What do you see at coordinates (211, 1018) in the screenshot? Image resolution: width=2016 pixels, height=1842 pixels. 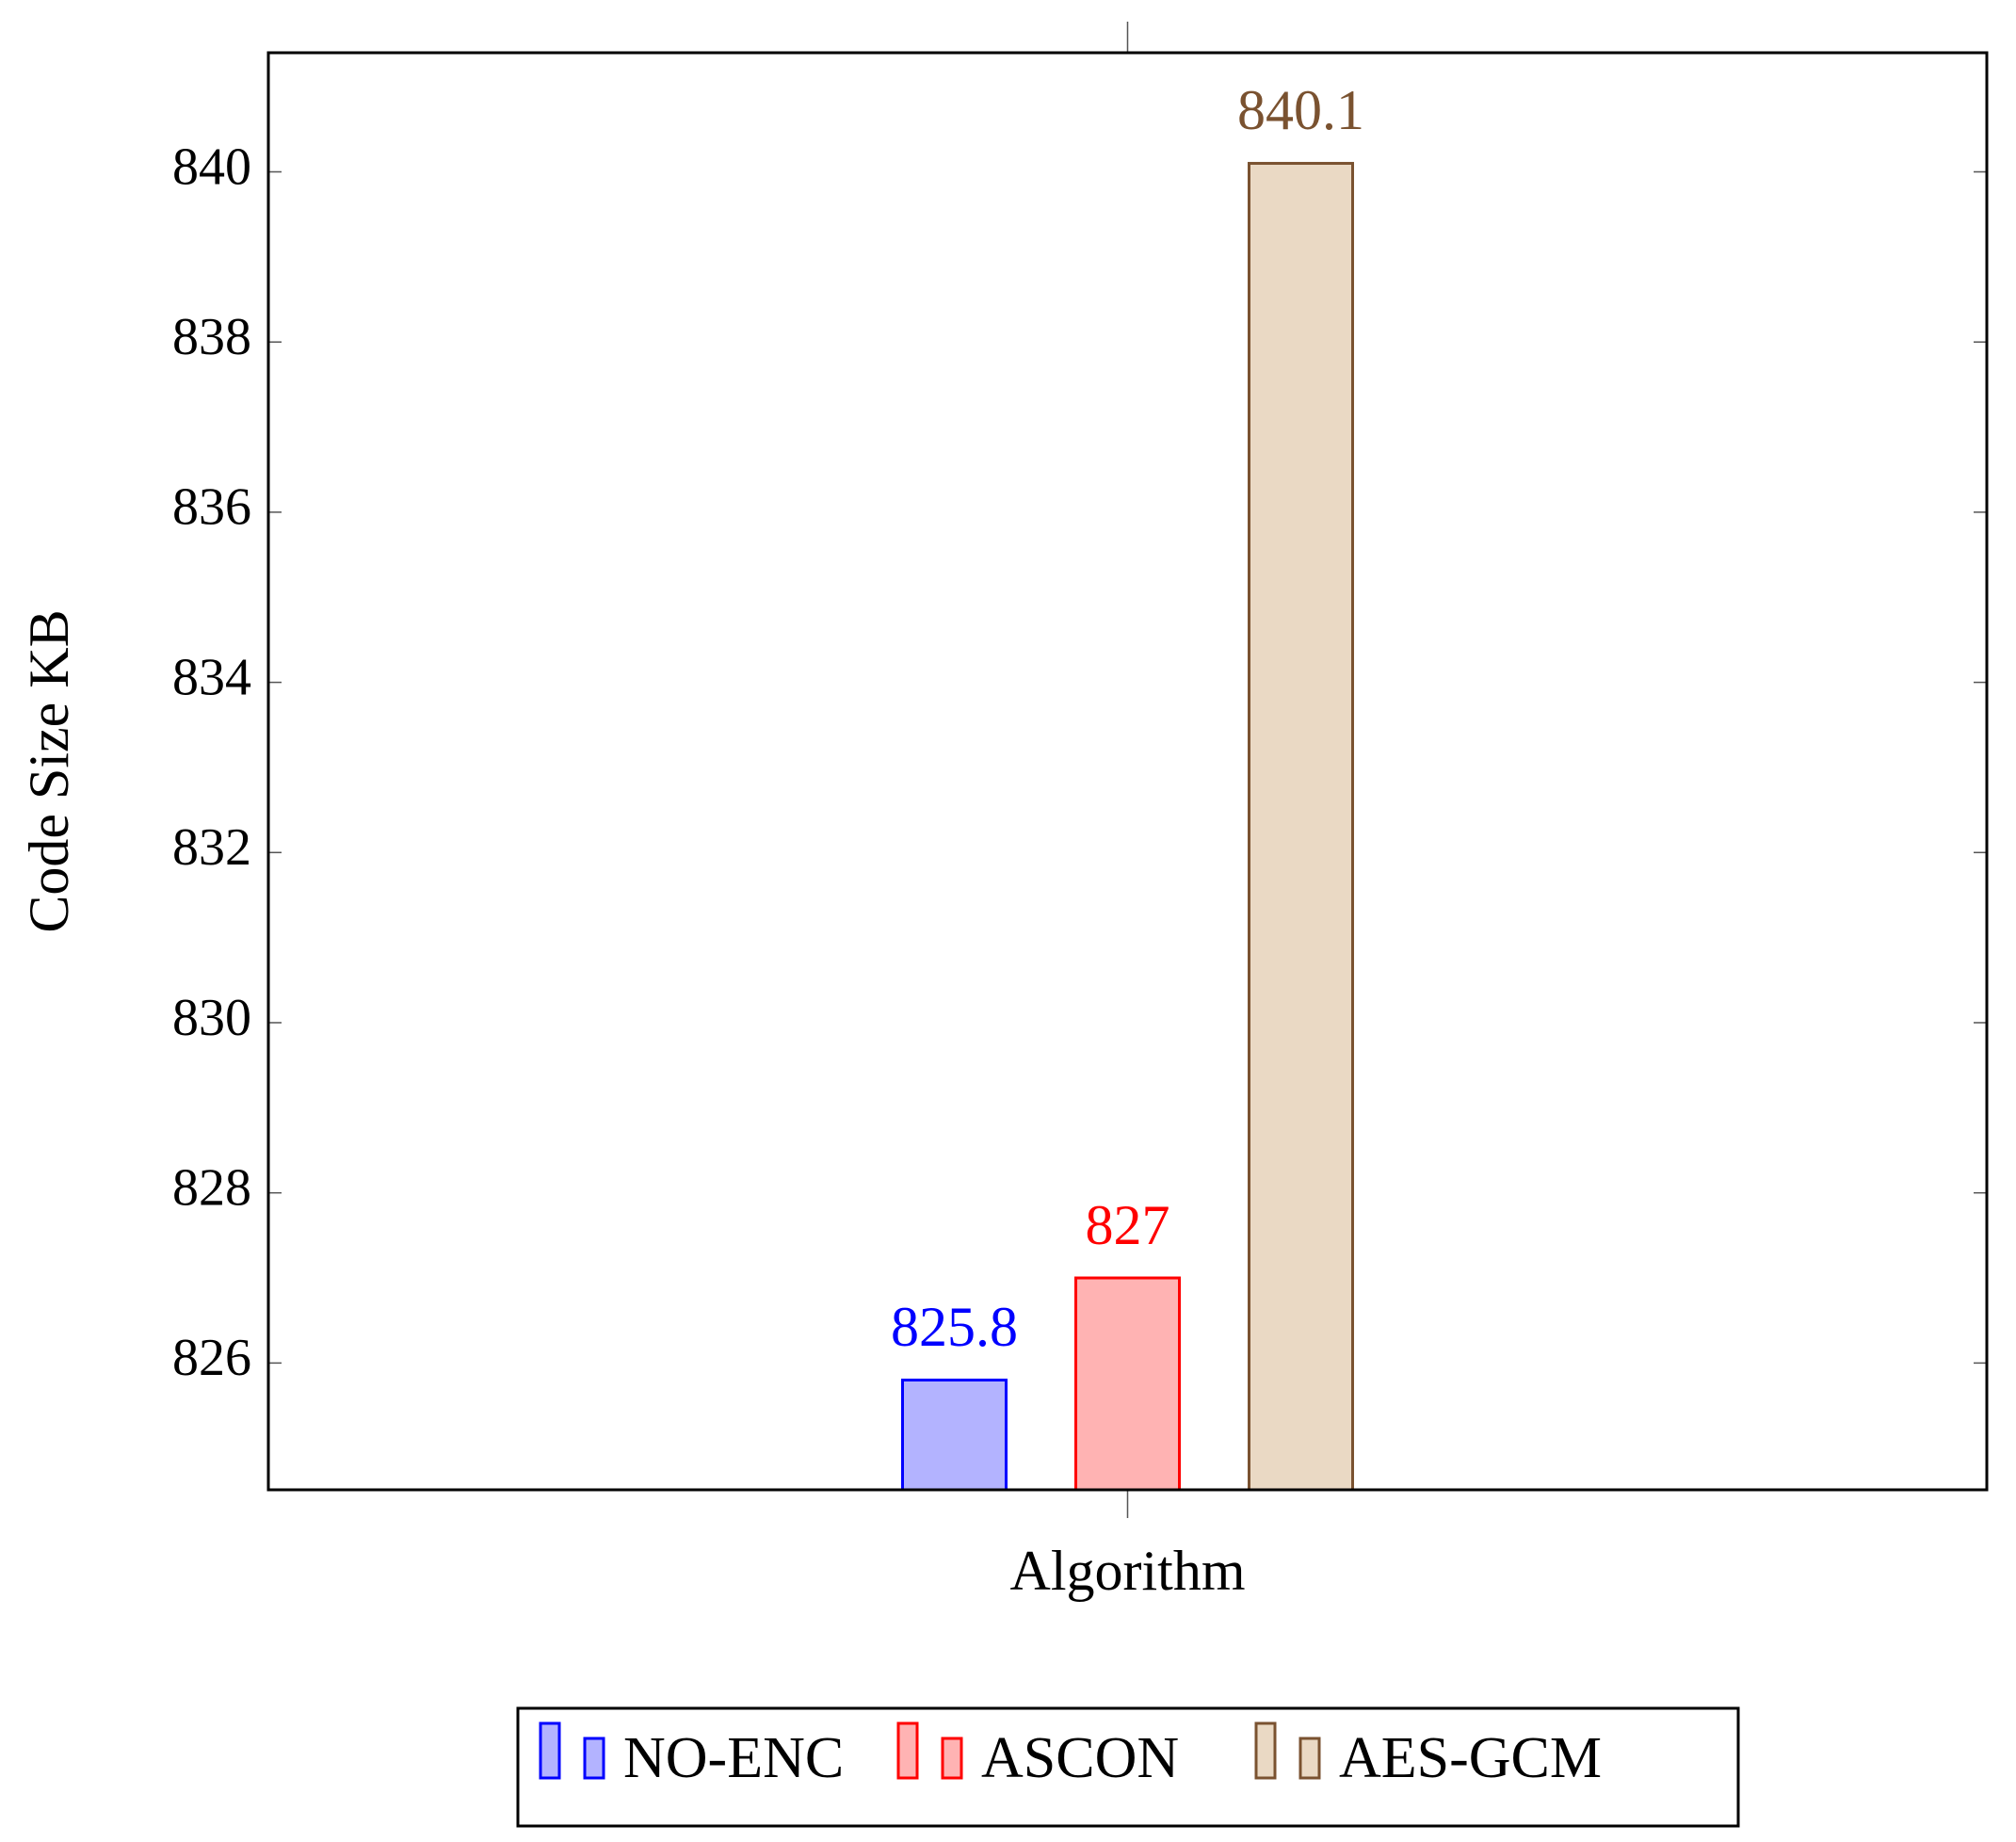 I see `y-tick-label: 830` at bounding box center [211, 1018].